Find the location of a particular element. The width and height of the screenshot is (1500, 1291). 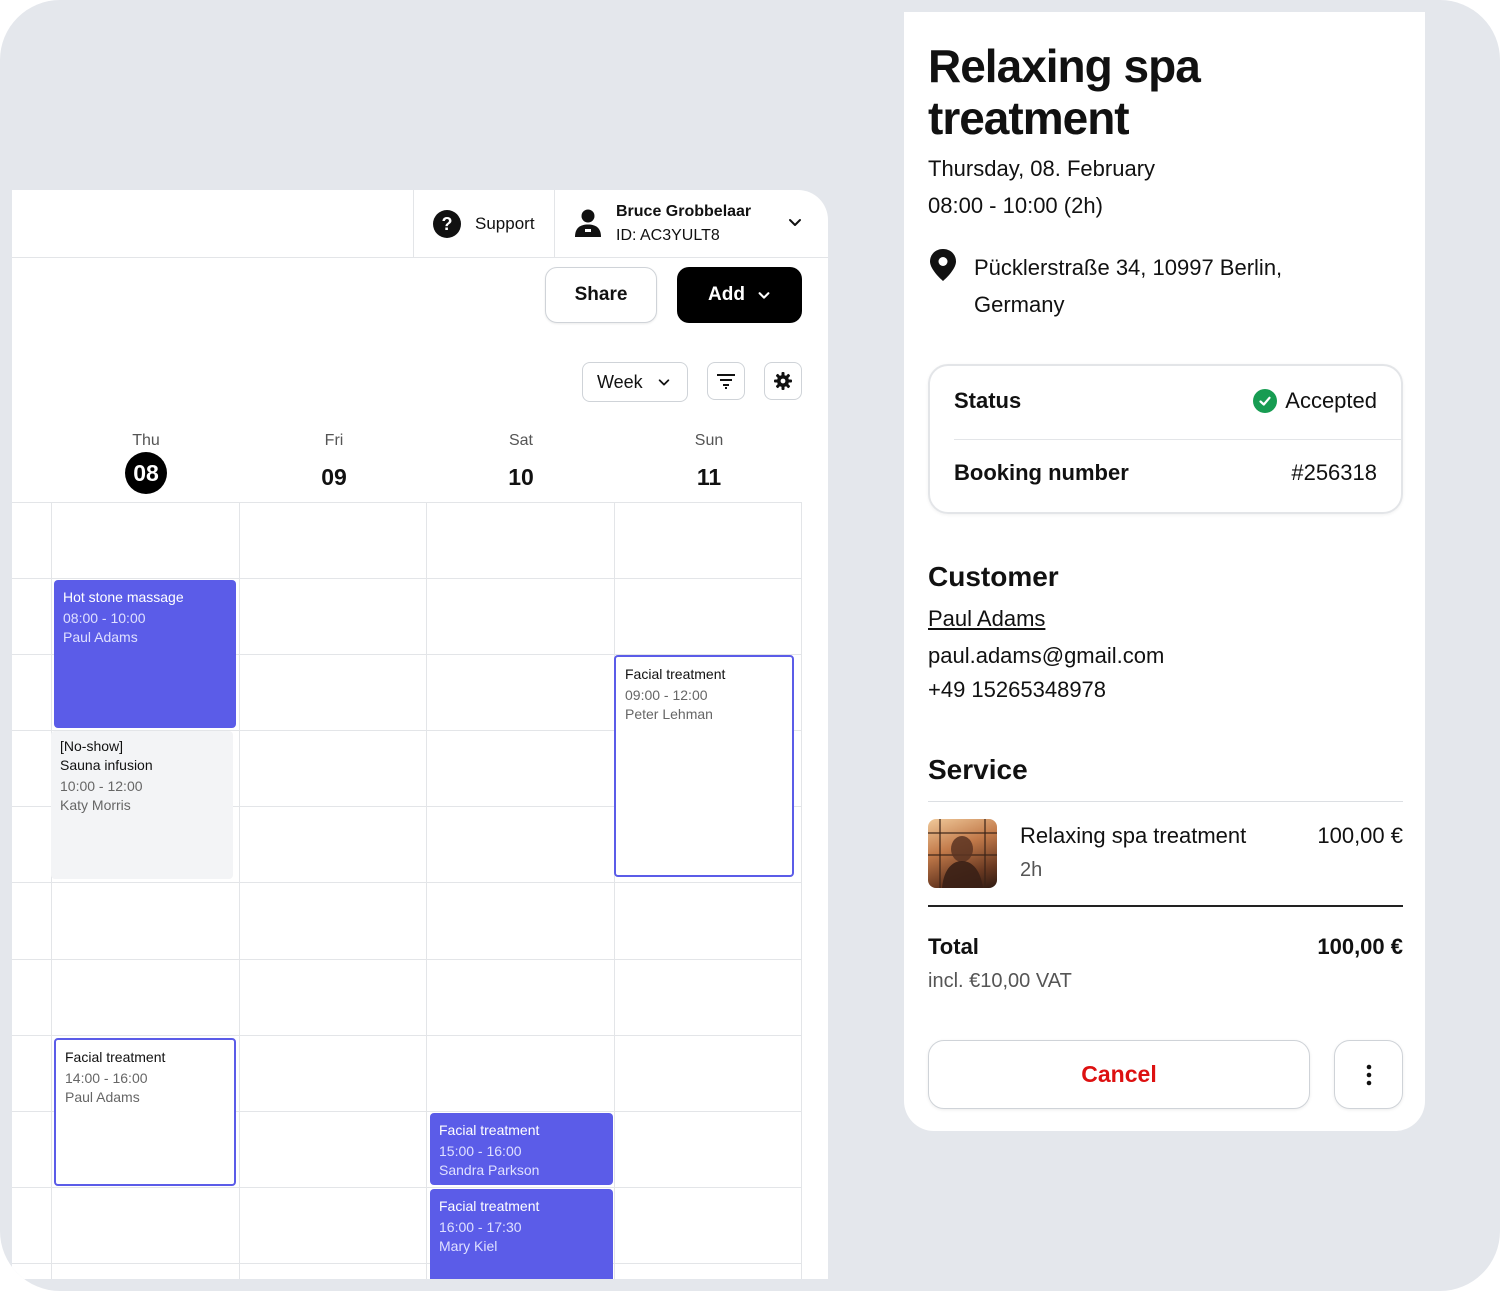

customer-heading: Customer is located at coordinates (993, 576).